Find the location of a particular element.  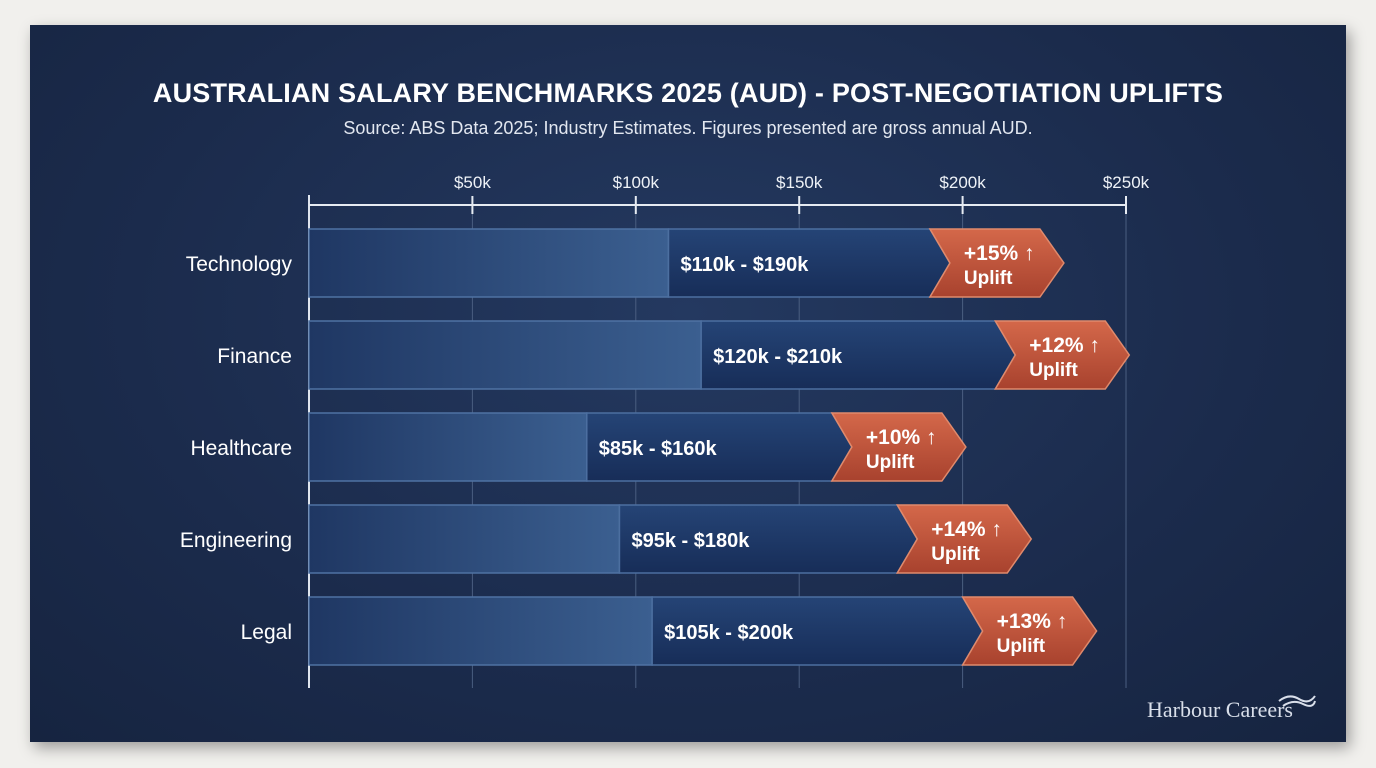

category-label: Finance is located at coordinates (254, 356).